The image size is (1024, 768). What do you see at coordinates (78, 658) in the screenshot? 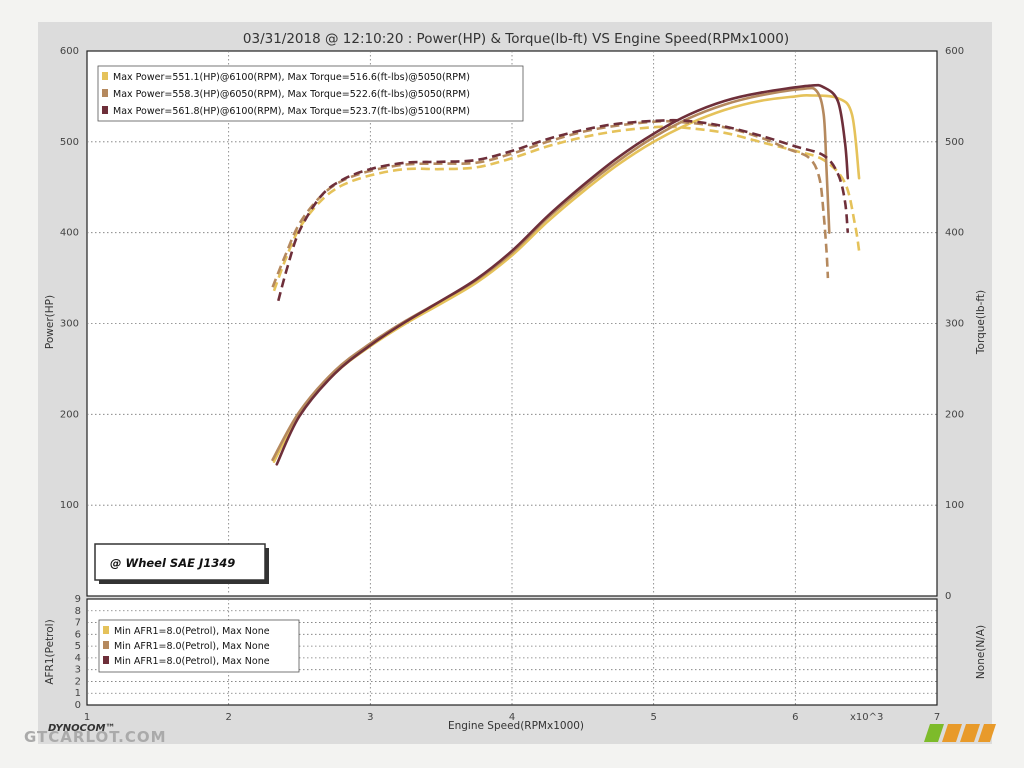
I see `afr-y-tick-label: 4` at bounding box center [78, 658].